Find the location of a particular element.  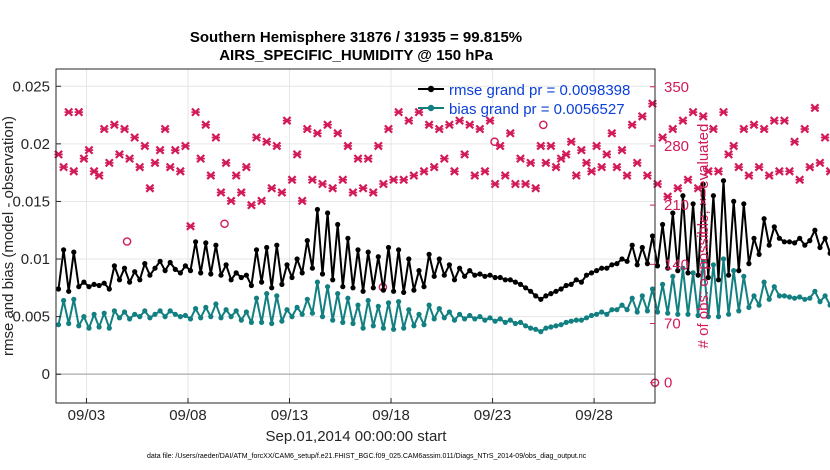

legend-rmse-marker is located at coordinates (431, 89).